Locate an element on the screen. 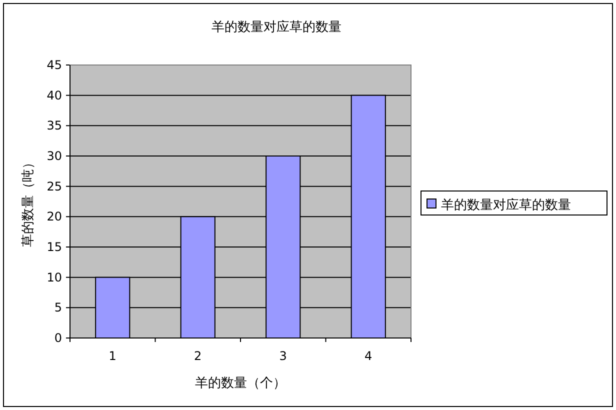  legend-label: 羊的数量对应草的数量 is located at coordinates (506, 205).